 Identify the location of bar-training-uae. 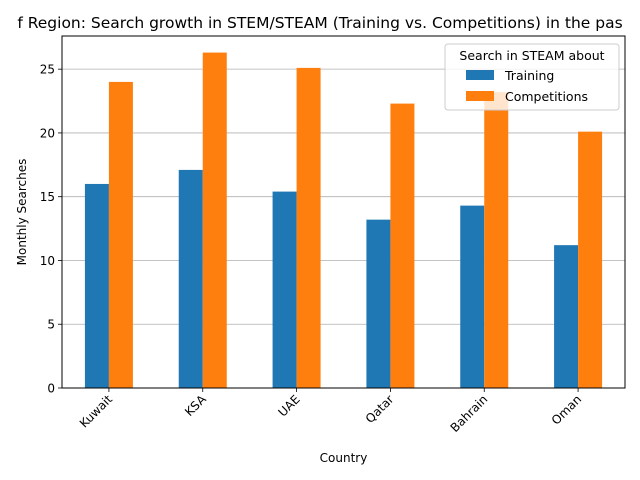
(284, 289).